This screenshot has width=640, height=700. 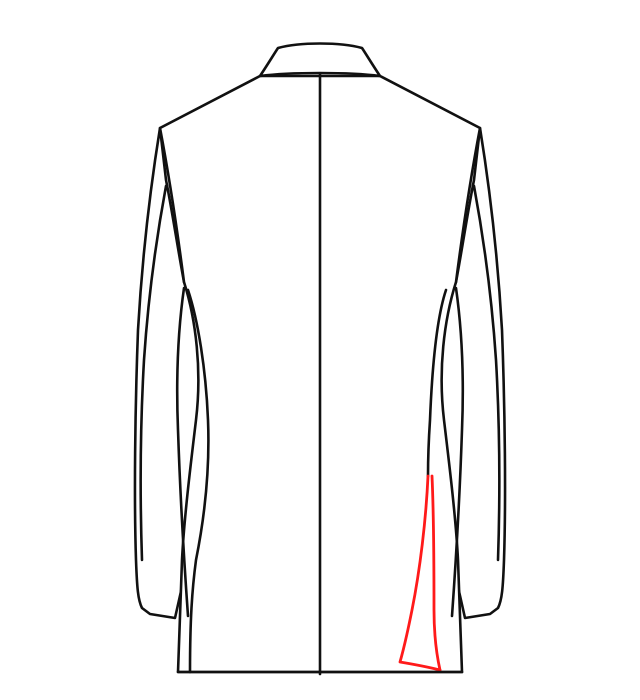 What do you see at coordinates (320, 60) in the screenshot?
I see `collar` at bounding box center [320, 60].